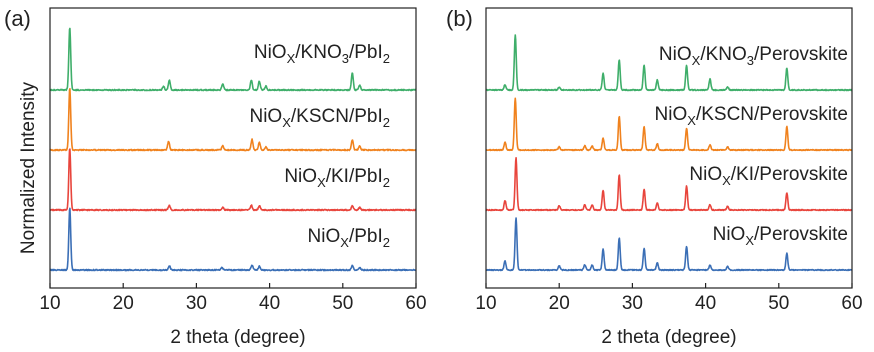 The height and width of the screenshot is (352, 874). I want to click on panel-b-series-label-1-part-2: /KI/Perovskite, so click(789, 174).